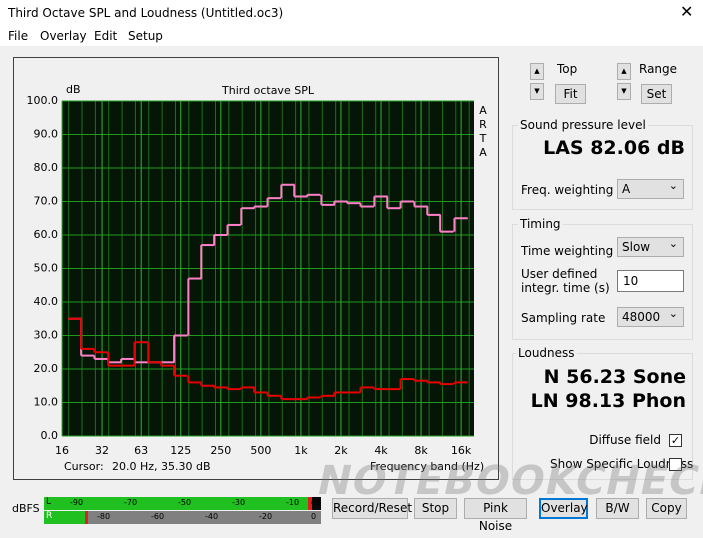 The height and width of the screenshot is (538, 703). Describe the element at coordinates (182, 517) in the screenshot. I see `meter-r` at that location.